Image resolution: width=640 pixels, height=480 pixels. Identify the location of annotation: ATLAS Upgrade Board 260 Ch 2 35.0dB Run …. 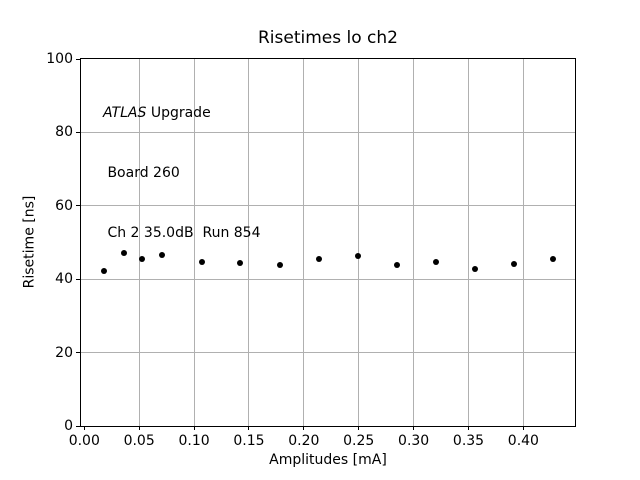
(182, 173).